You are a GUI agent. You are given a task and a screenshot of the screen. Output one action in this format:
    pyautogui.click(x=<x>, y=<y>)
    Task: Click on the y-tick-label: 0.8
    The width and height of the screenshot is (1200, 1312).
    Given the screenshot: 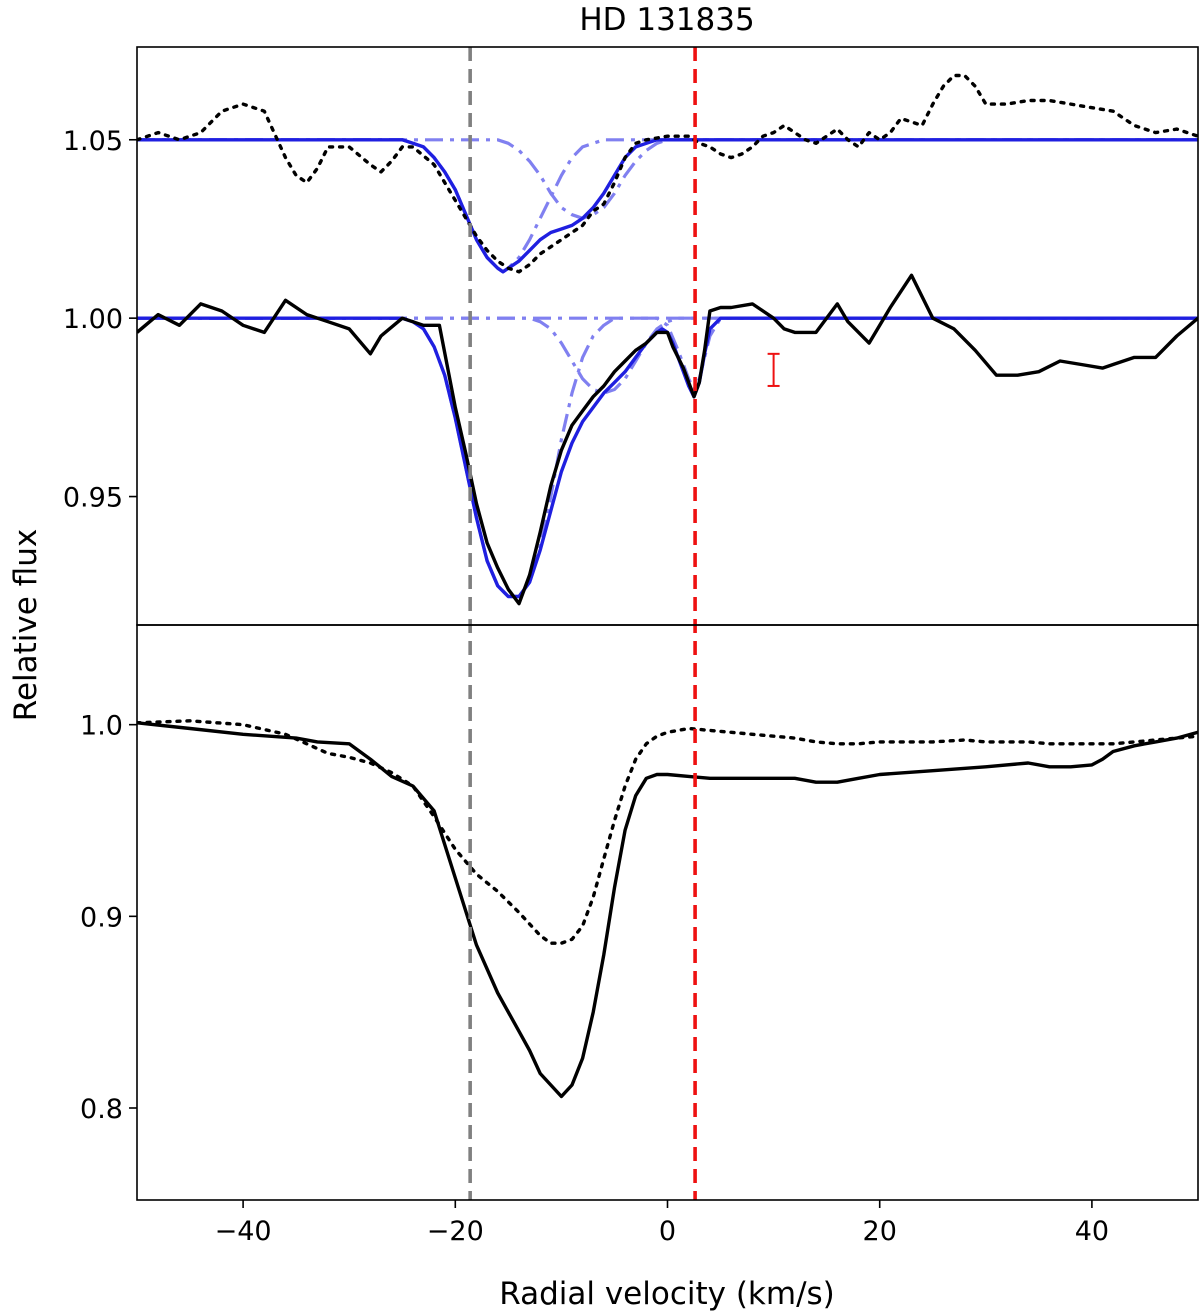 What is the action you would take?
    pyautogui.click(x=101, y=1109)
    